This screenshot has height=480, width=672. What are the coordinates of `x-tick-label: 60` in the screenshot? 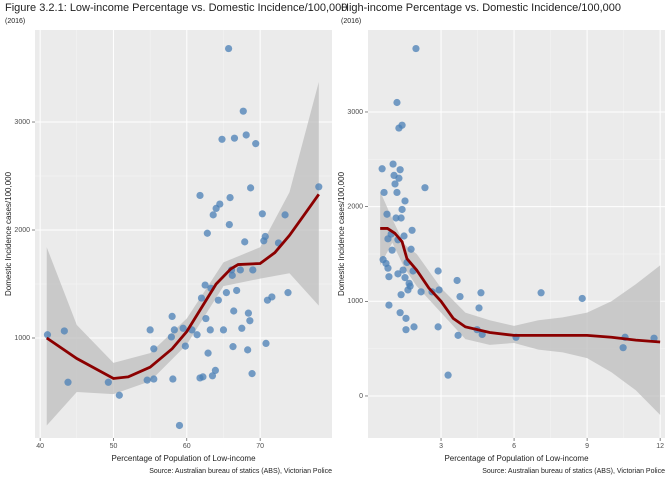 It's located at (187, 446).